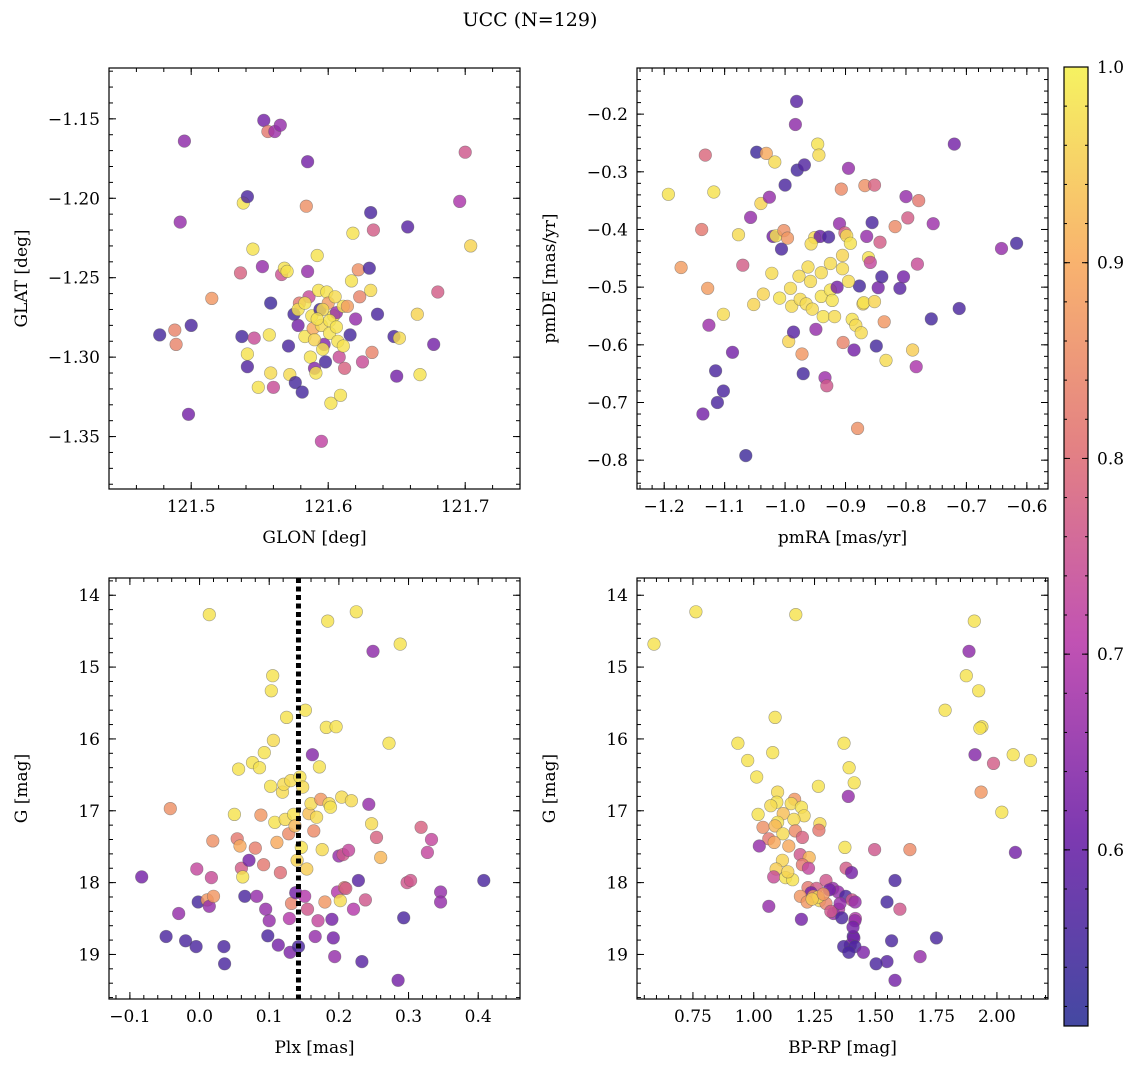  I want to click on x-axis-label: pmRA [mas/yr], so click(842, 538).